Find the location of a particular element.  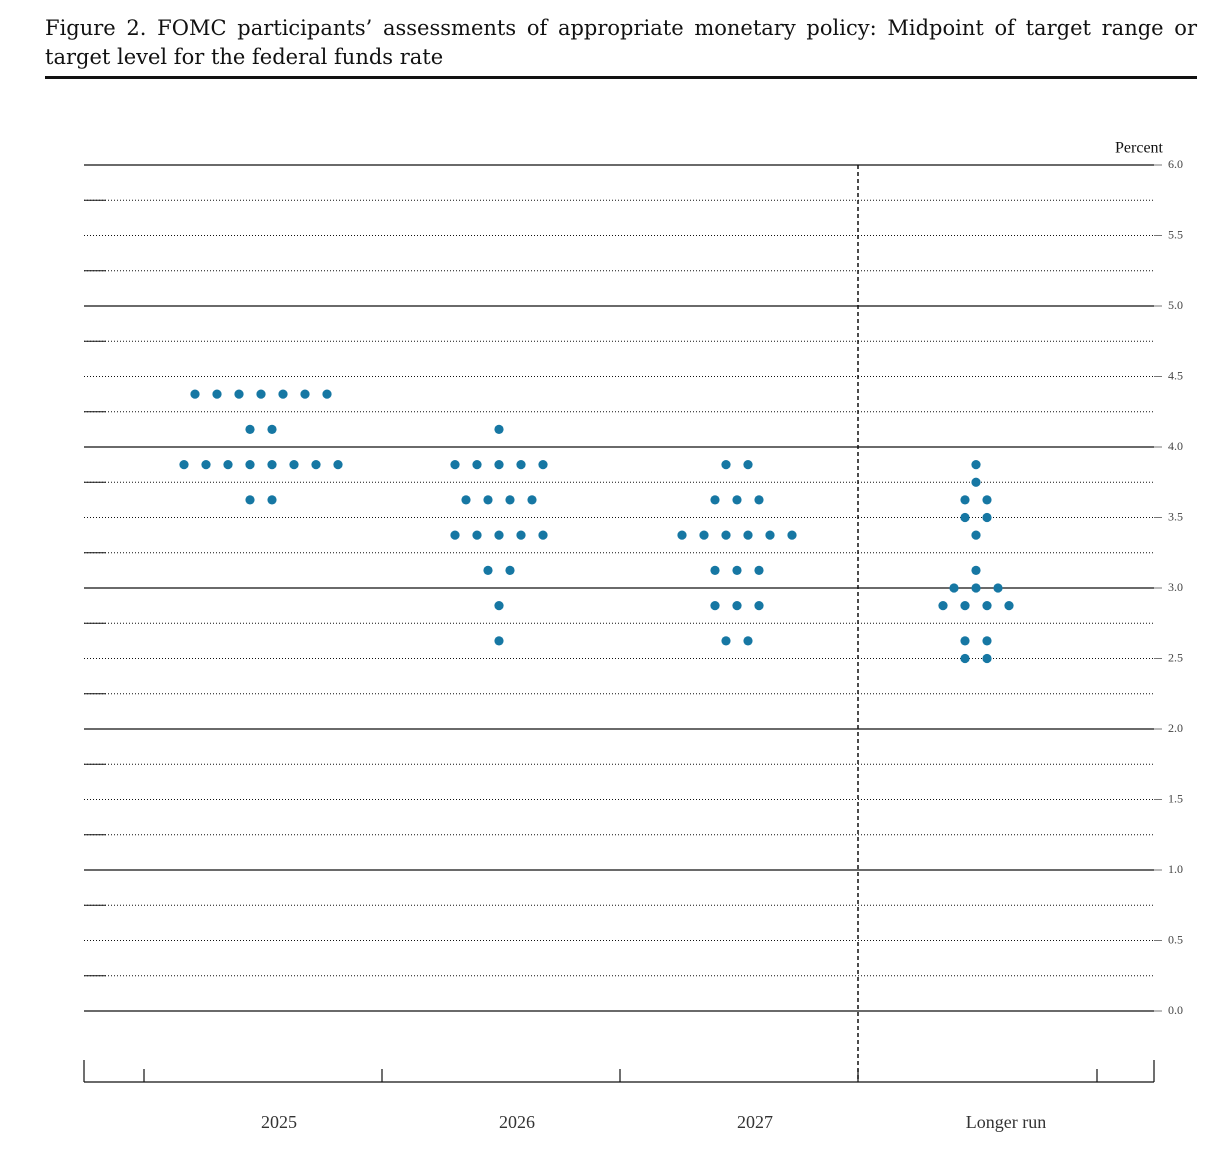

y-tick-label: 5.0 is located at coordinates (1175, 305).